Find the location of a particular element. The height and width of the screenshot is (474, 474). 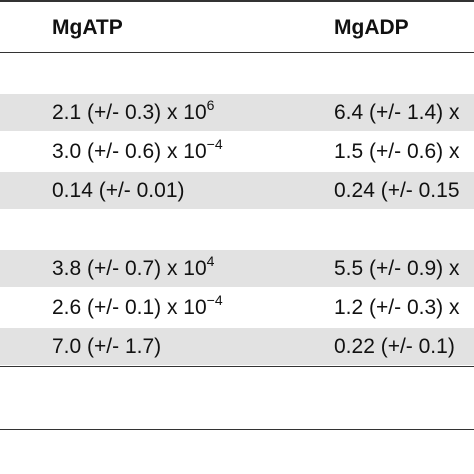

table-header-row: MgATP MgADP is located at coordinates (237, 28).